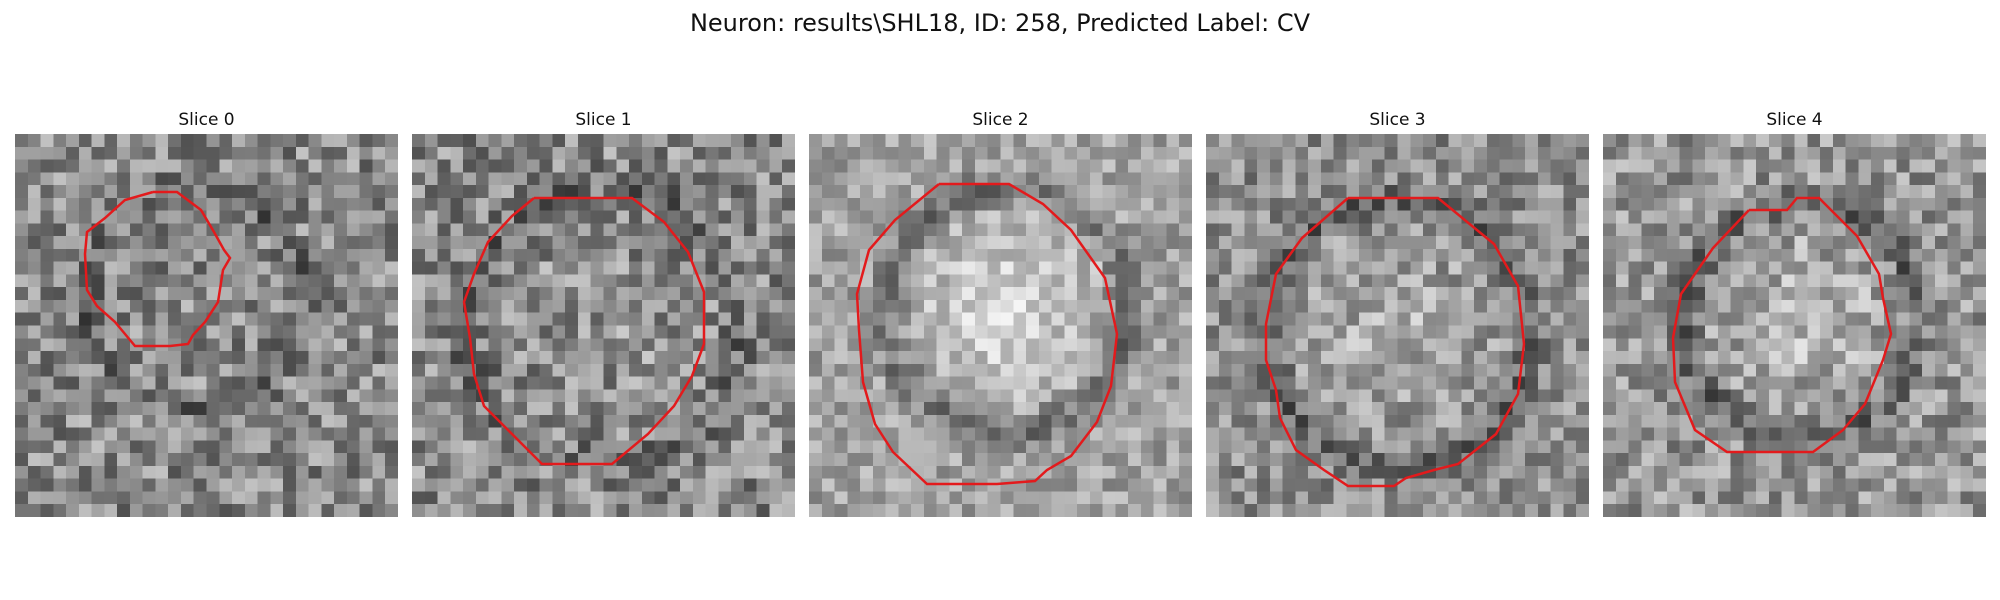 The width and height of the screenshot is (2000, 600). What do you see at coordinates (603, 120) in the screenshot?
I see `slice-1-title: Slice 1` at bounding box center [603, 120].